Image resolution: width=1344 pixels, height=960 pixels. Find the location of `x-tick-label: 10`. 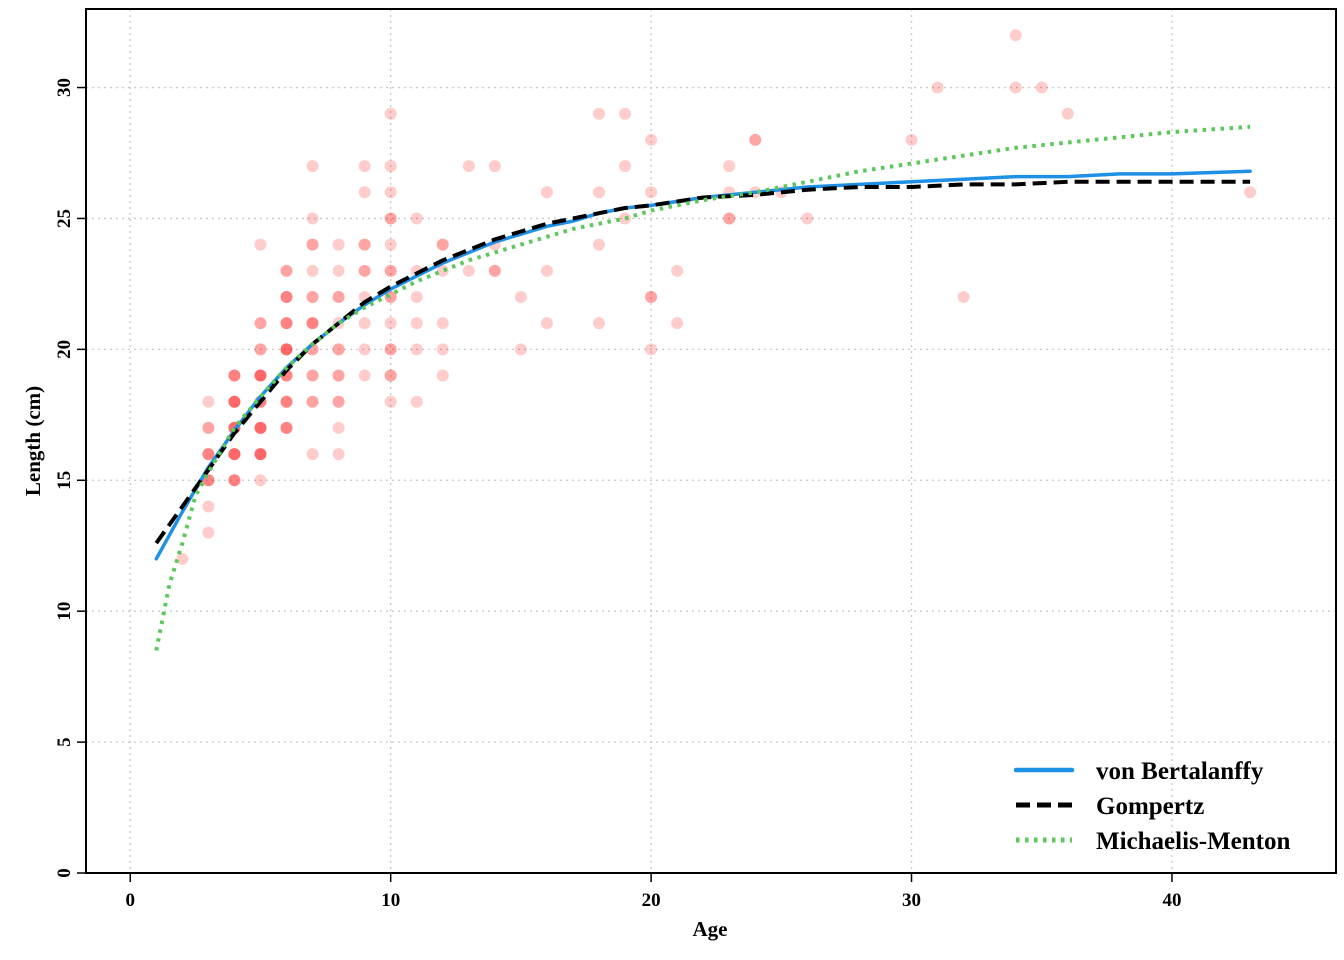

x-tick-label: 10 is located at coordinates (390, 900).